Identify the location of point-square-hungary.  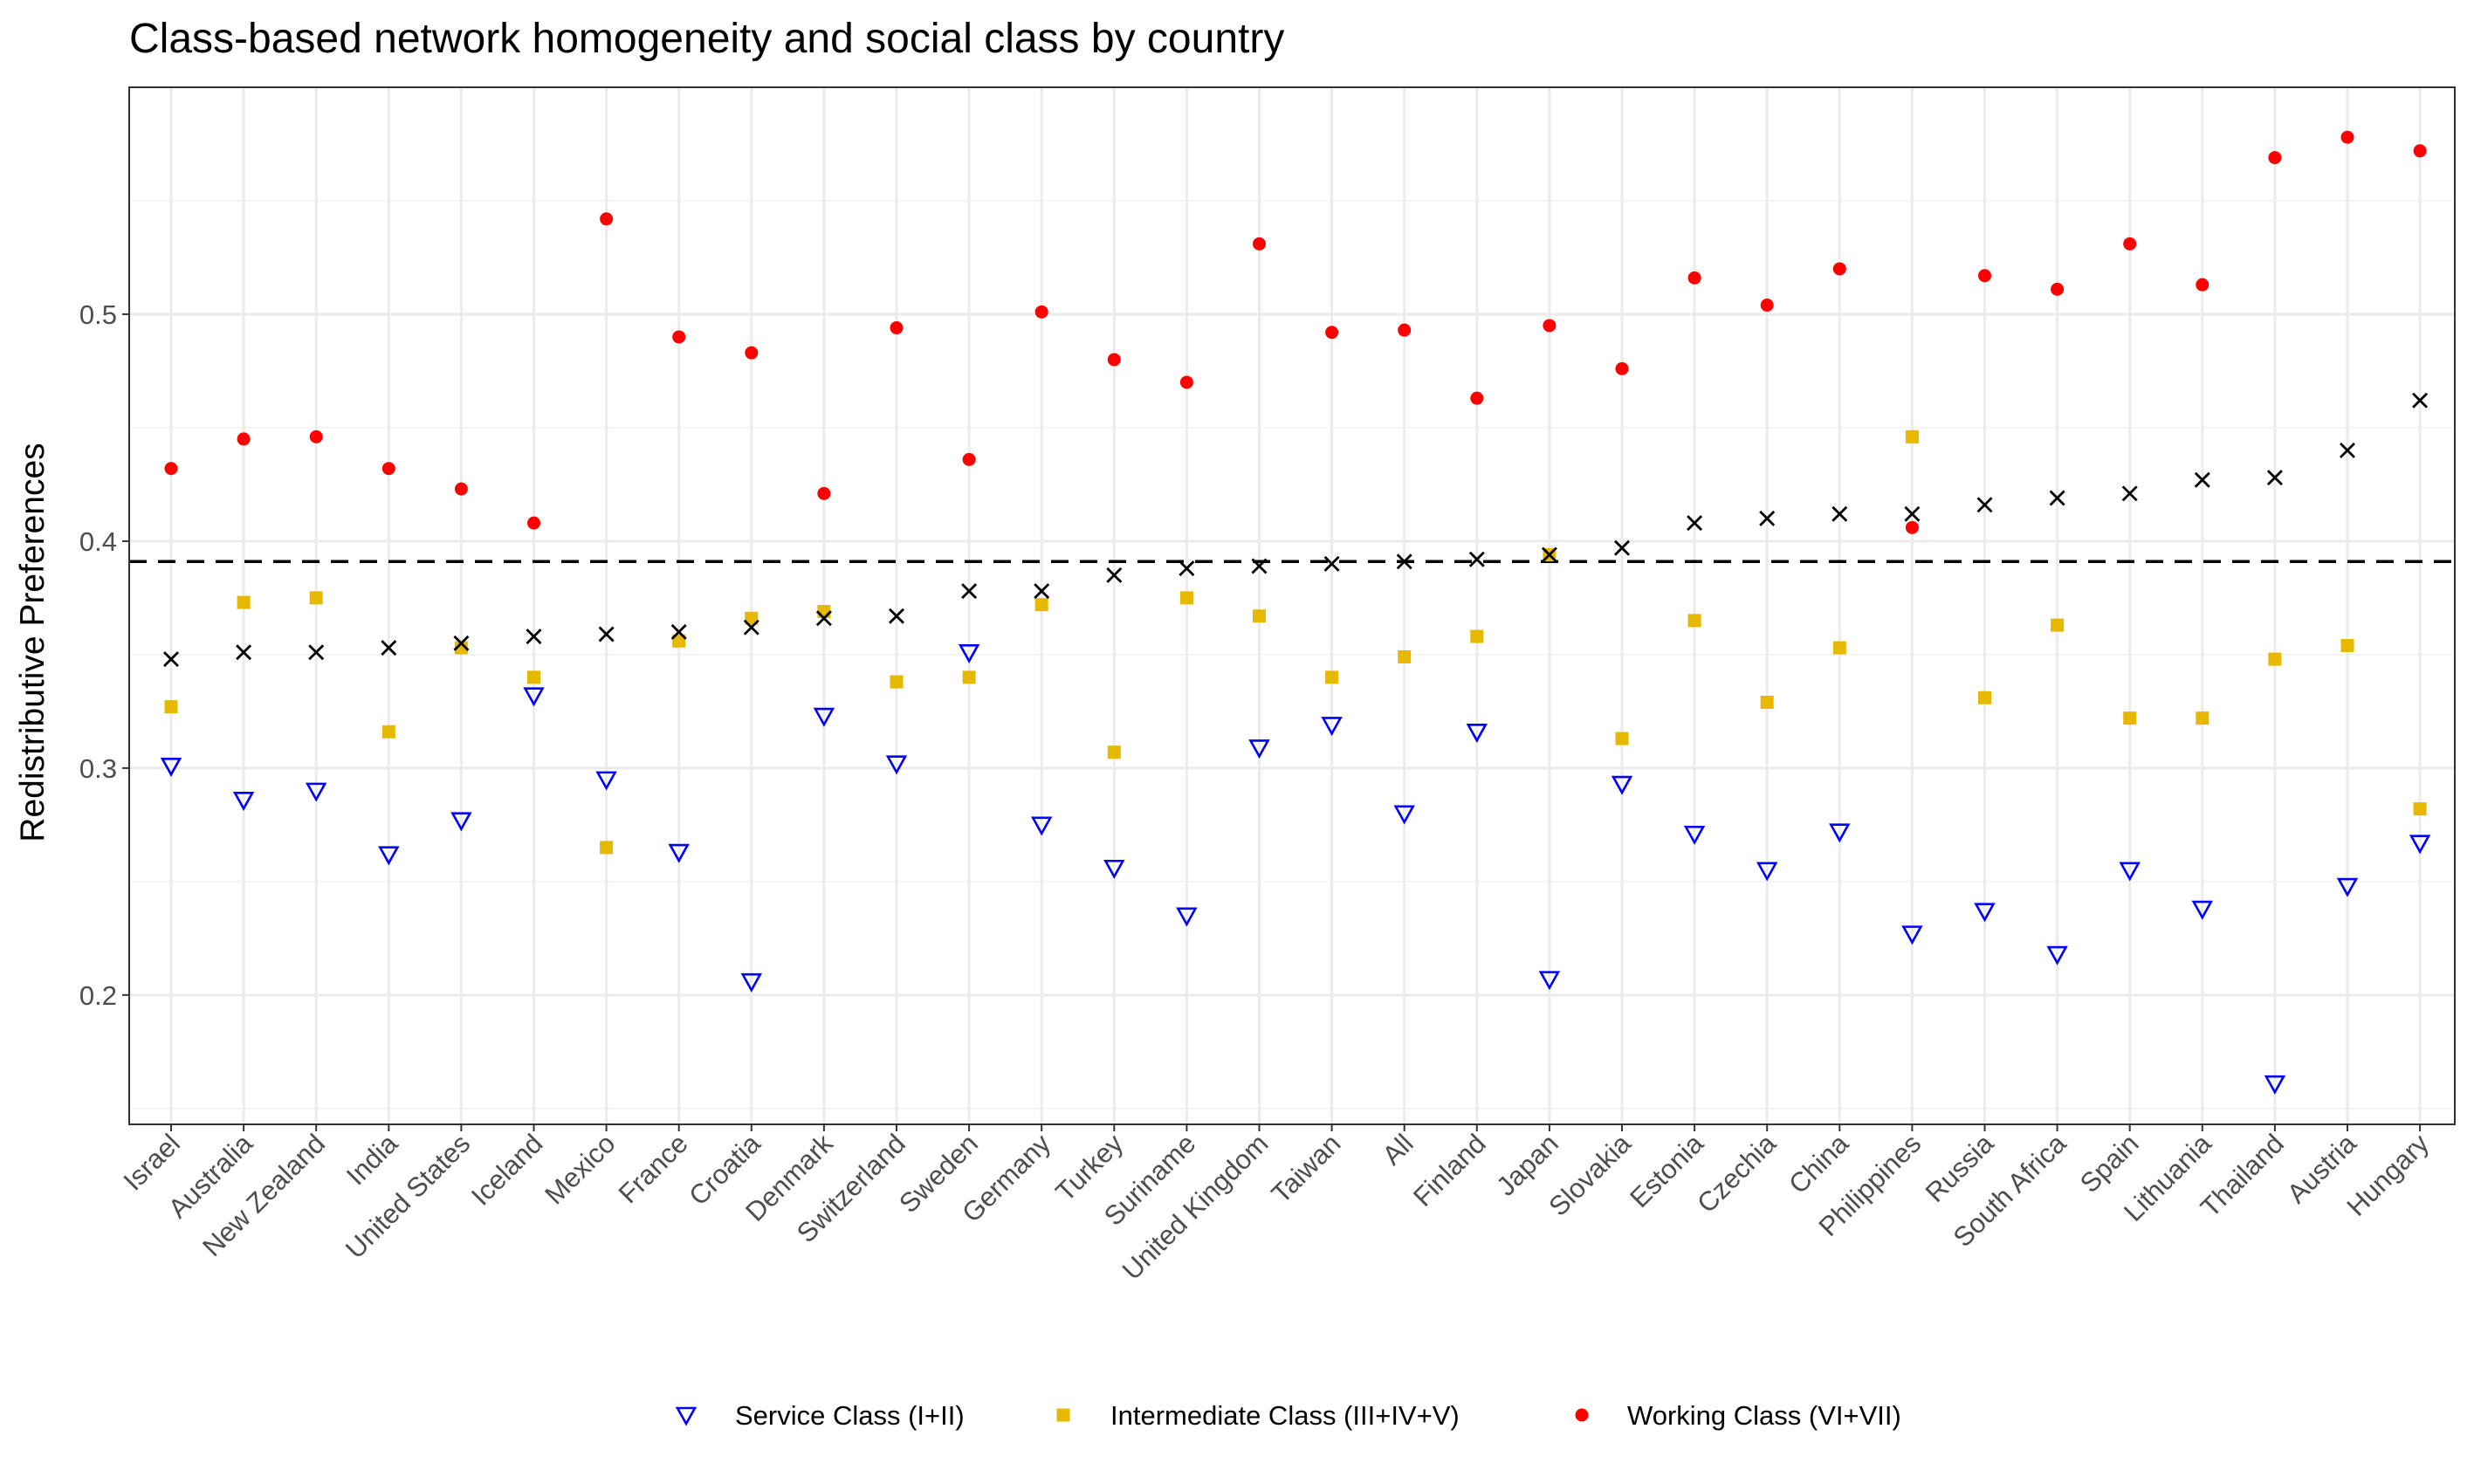
(2420, 809).